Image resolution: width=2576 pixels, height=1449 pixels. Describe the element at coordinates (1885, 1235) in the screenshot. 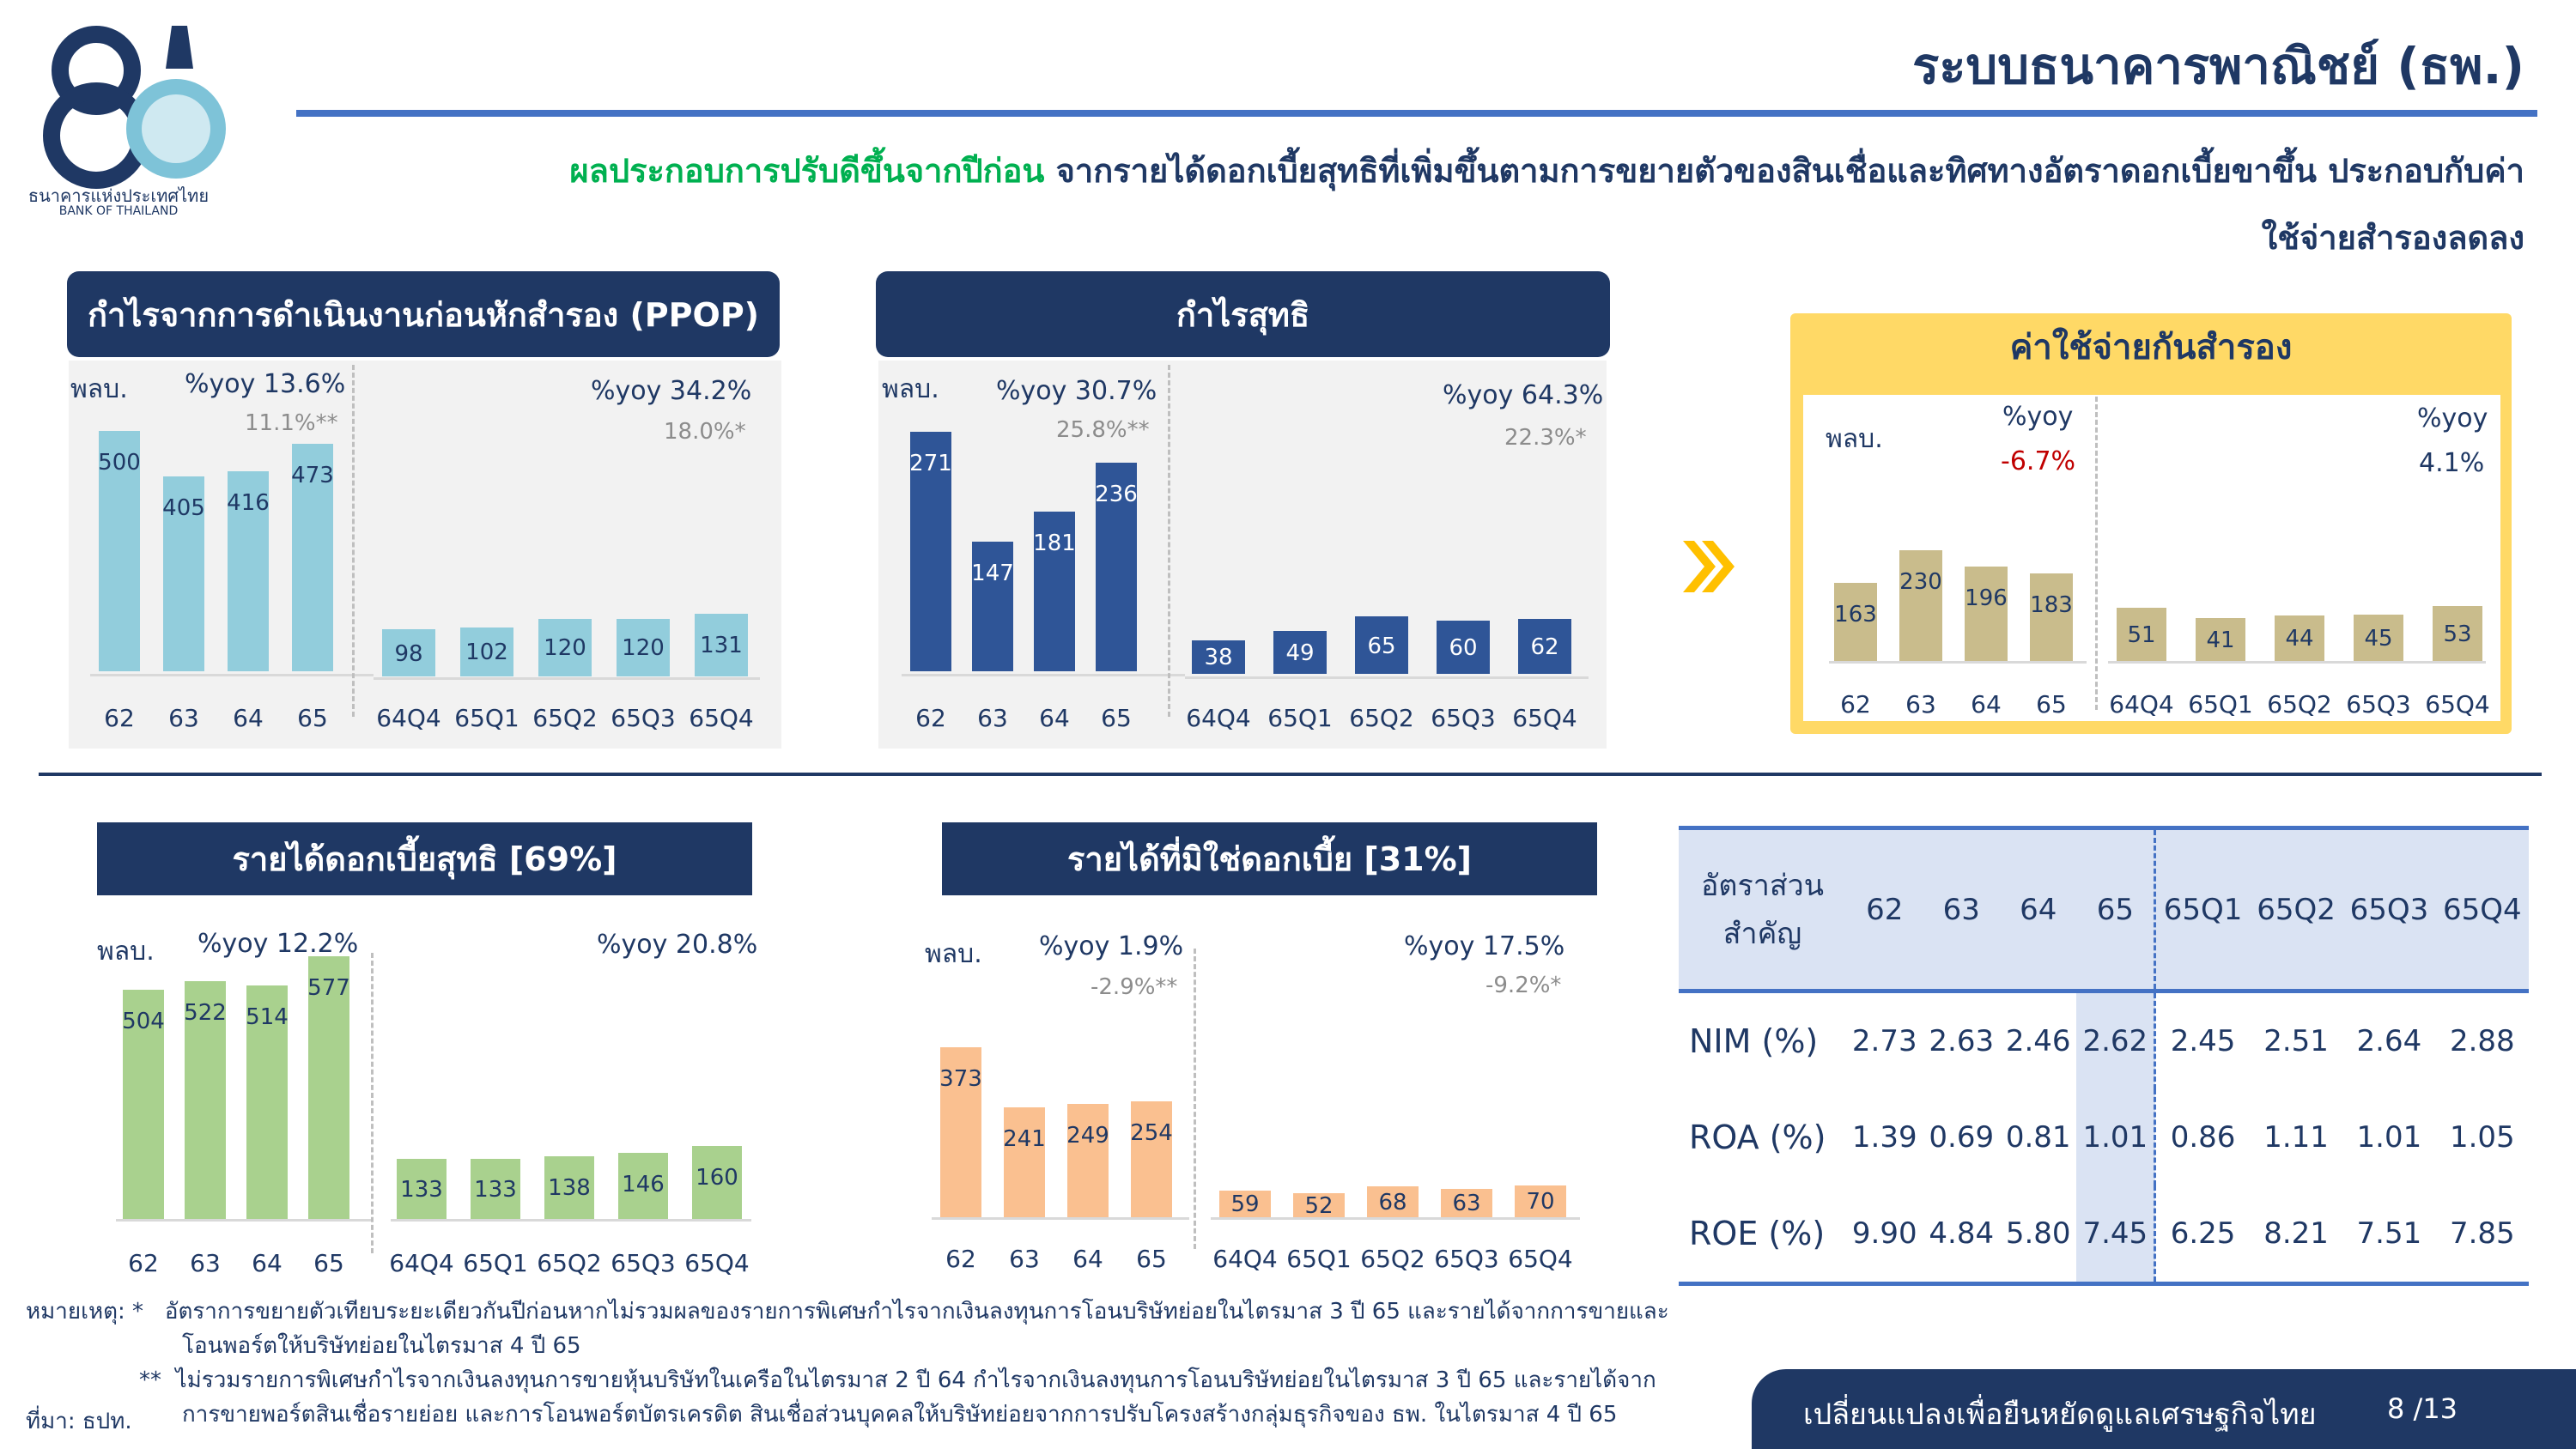

I see `table-cell: 9.90` at that location.